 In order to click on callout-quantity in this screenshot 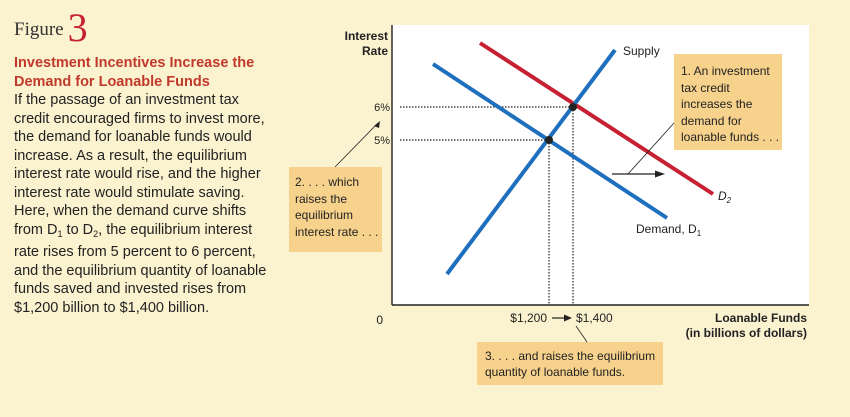, I will do `click(570, 363)`.